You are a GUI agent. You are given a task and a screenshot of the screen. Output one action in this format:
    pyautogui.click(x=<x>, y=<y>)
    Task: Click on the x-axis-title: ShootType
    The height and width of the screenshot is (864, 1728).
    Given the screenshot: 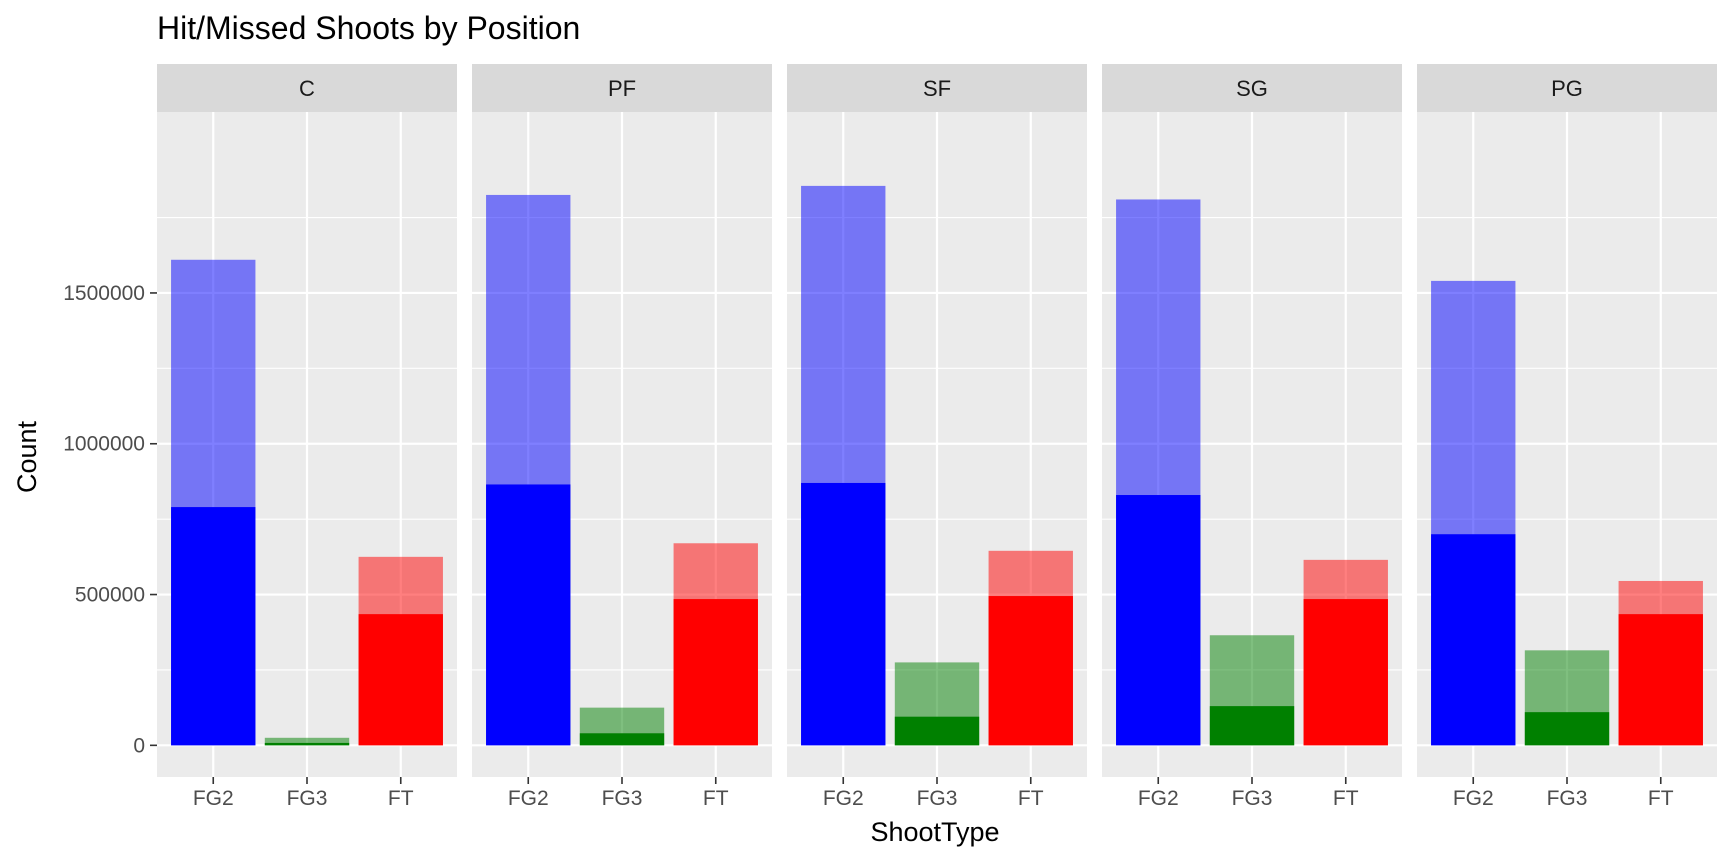 What is the action you would take?
    pyautogui.click(x=934, y=832)
    